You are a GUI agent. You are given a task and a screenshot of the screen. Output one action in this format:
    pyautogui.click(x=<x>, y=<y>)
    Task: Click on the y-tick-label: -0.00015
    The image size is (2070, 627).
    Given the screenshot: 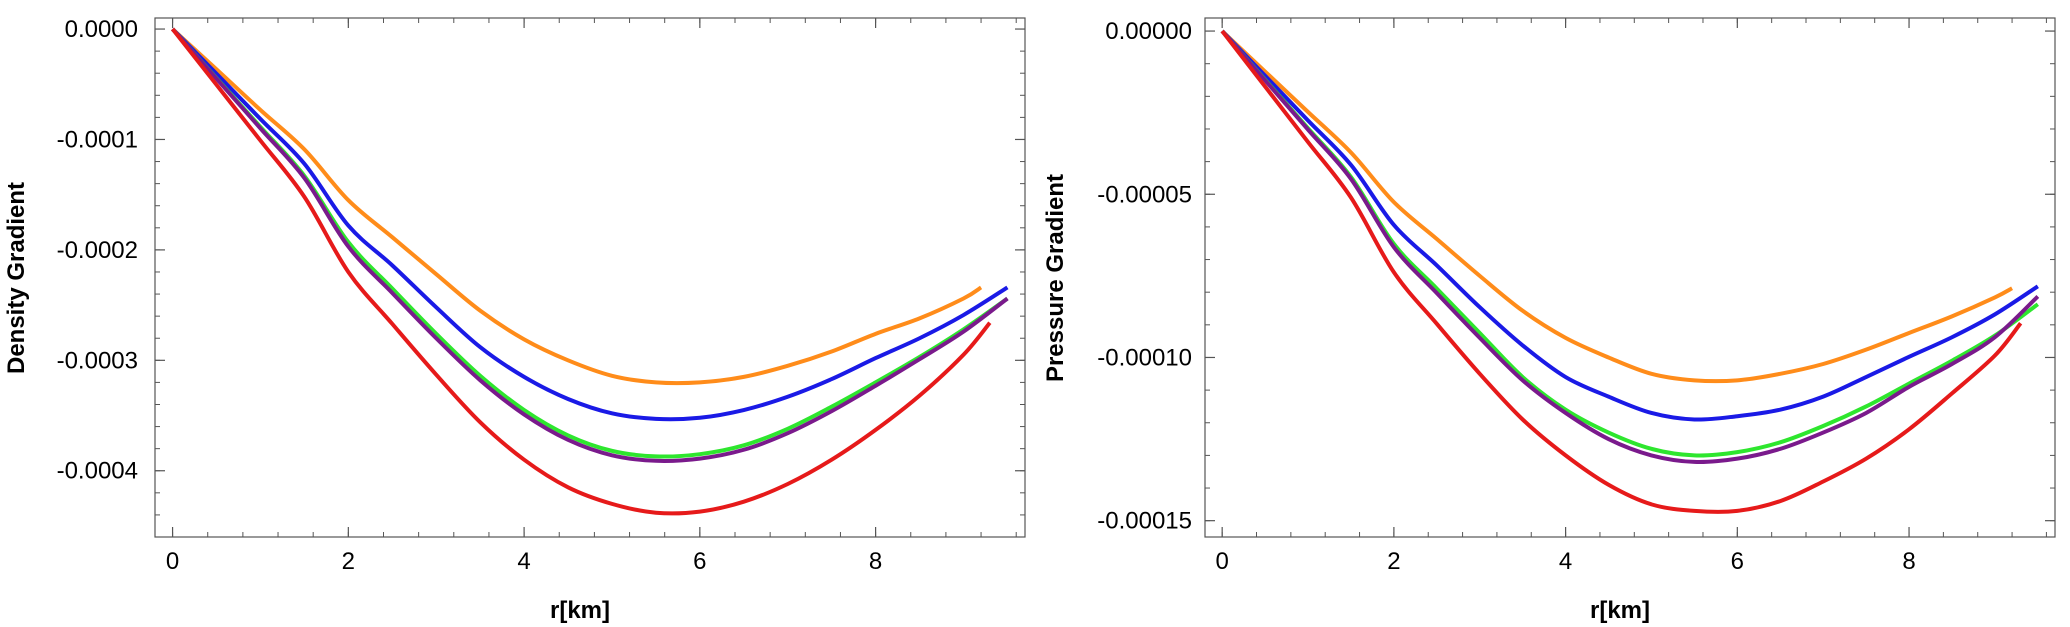 What is the action you would take?
    pyautogui.click(x=1144, y=521)
    